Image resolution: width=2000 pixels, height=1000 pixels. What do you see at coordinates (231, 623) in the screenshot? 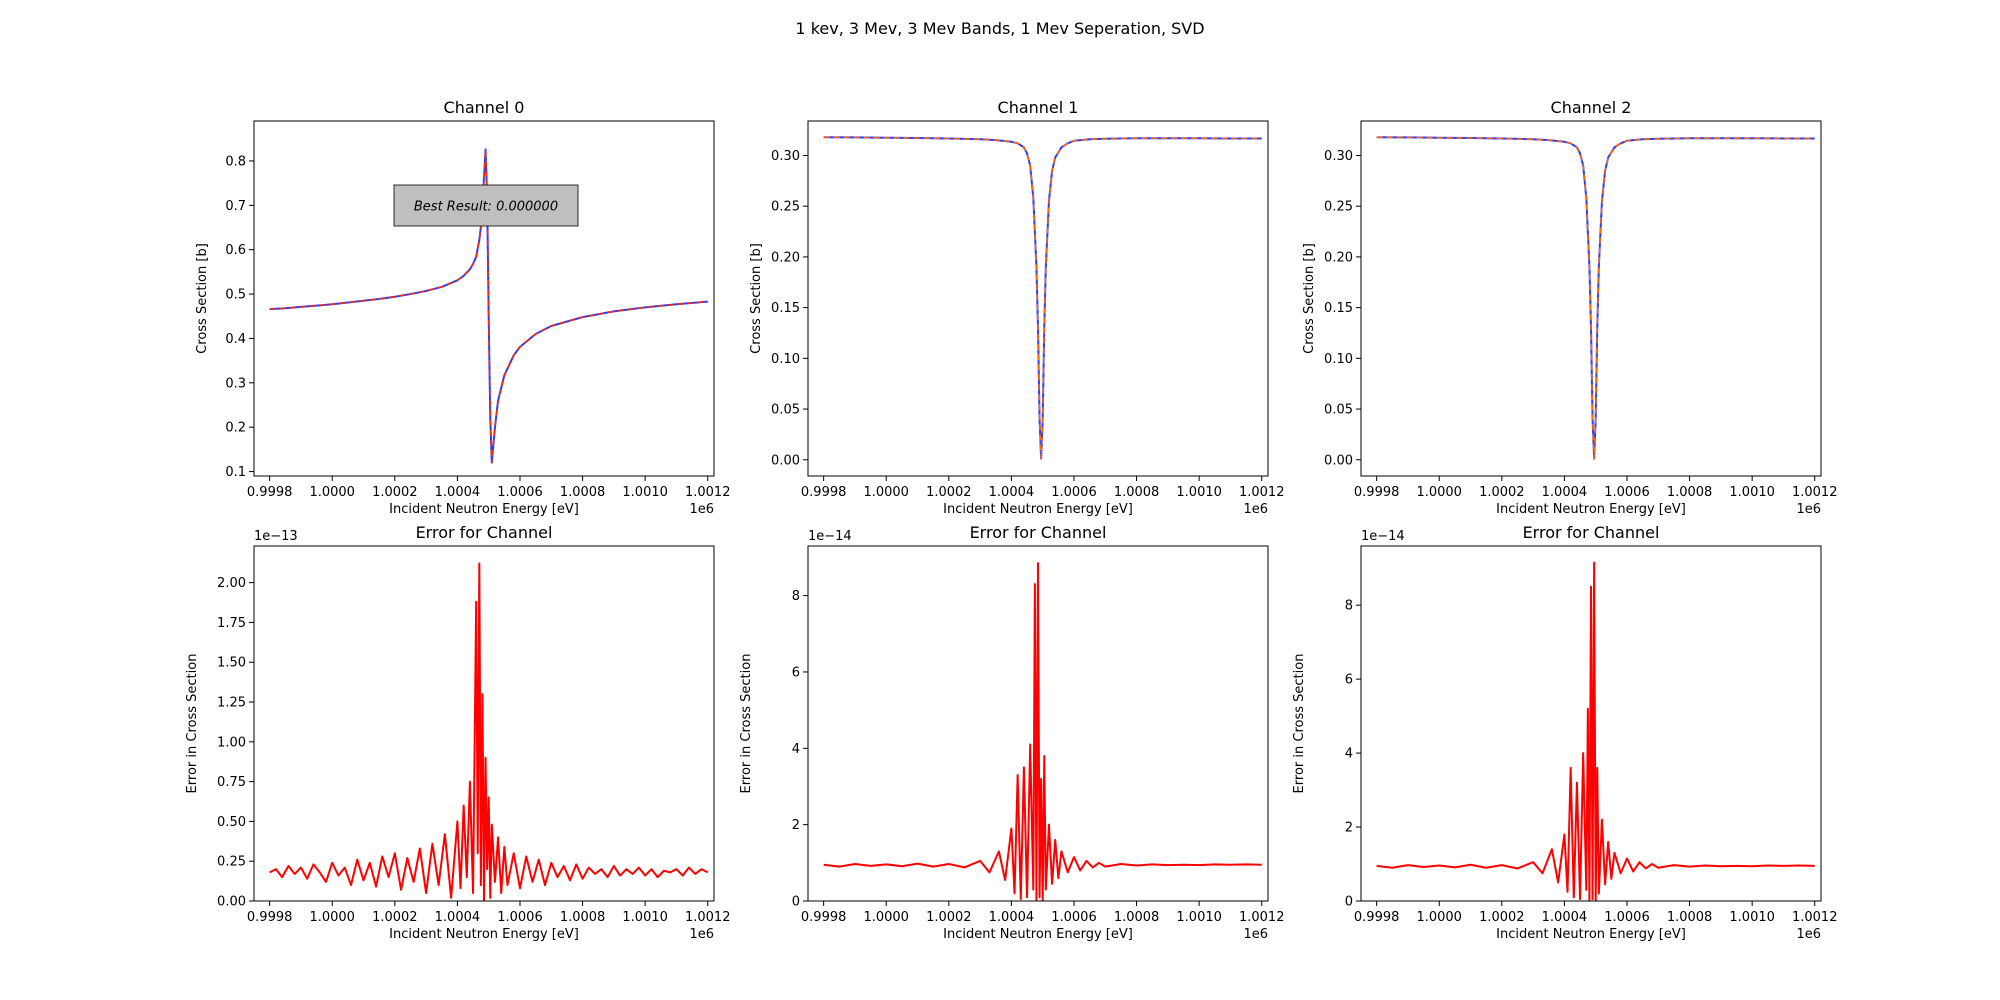
I see `y-tick-label: 1.75` at bounding box center [231, 623].